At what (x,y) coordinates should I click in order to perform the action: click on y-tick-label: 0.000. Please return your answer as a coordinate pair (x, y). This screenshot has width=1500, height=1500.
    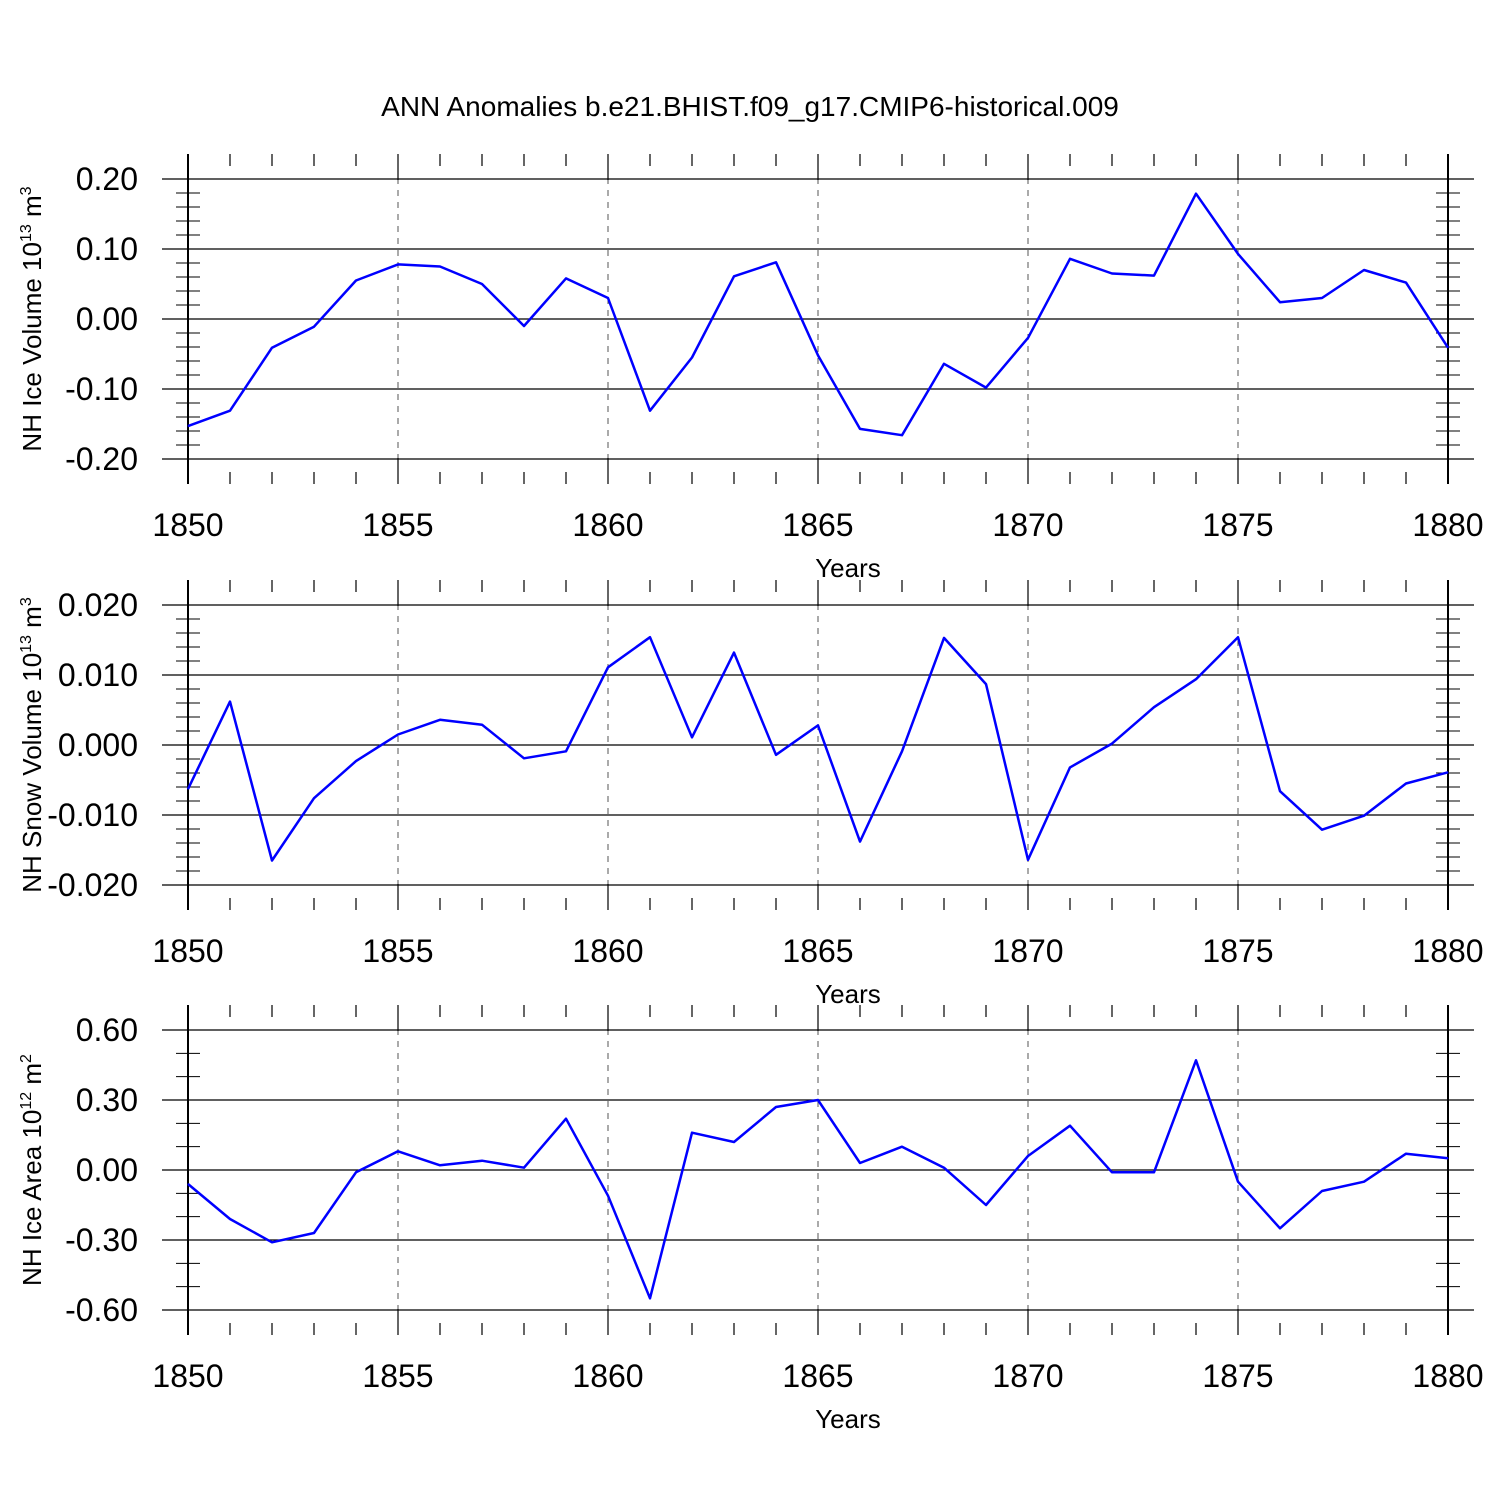
    Looking at the image, I should click on (98, 745).